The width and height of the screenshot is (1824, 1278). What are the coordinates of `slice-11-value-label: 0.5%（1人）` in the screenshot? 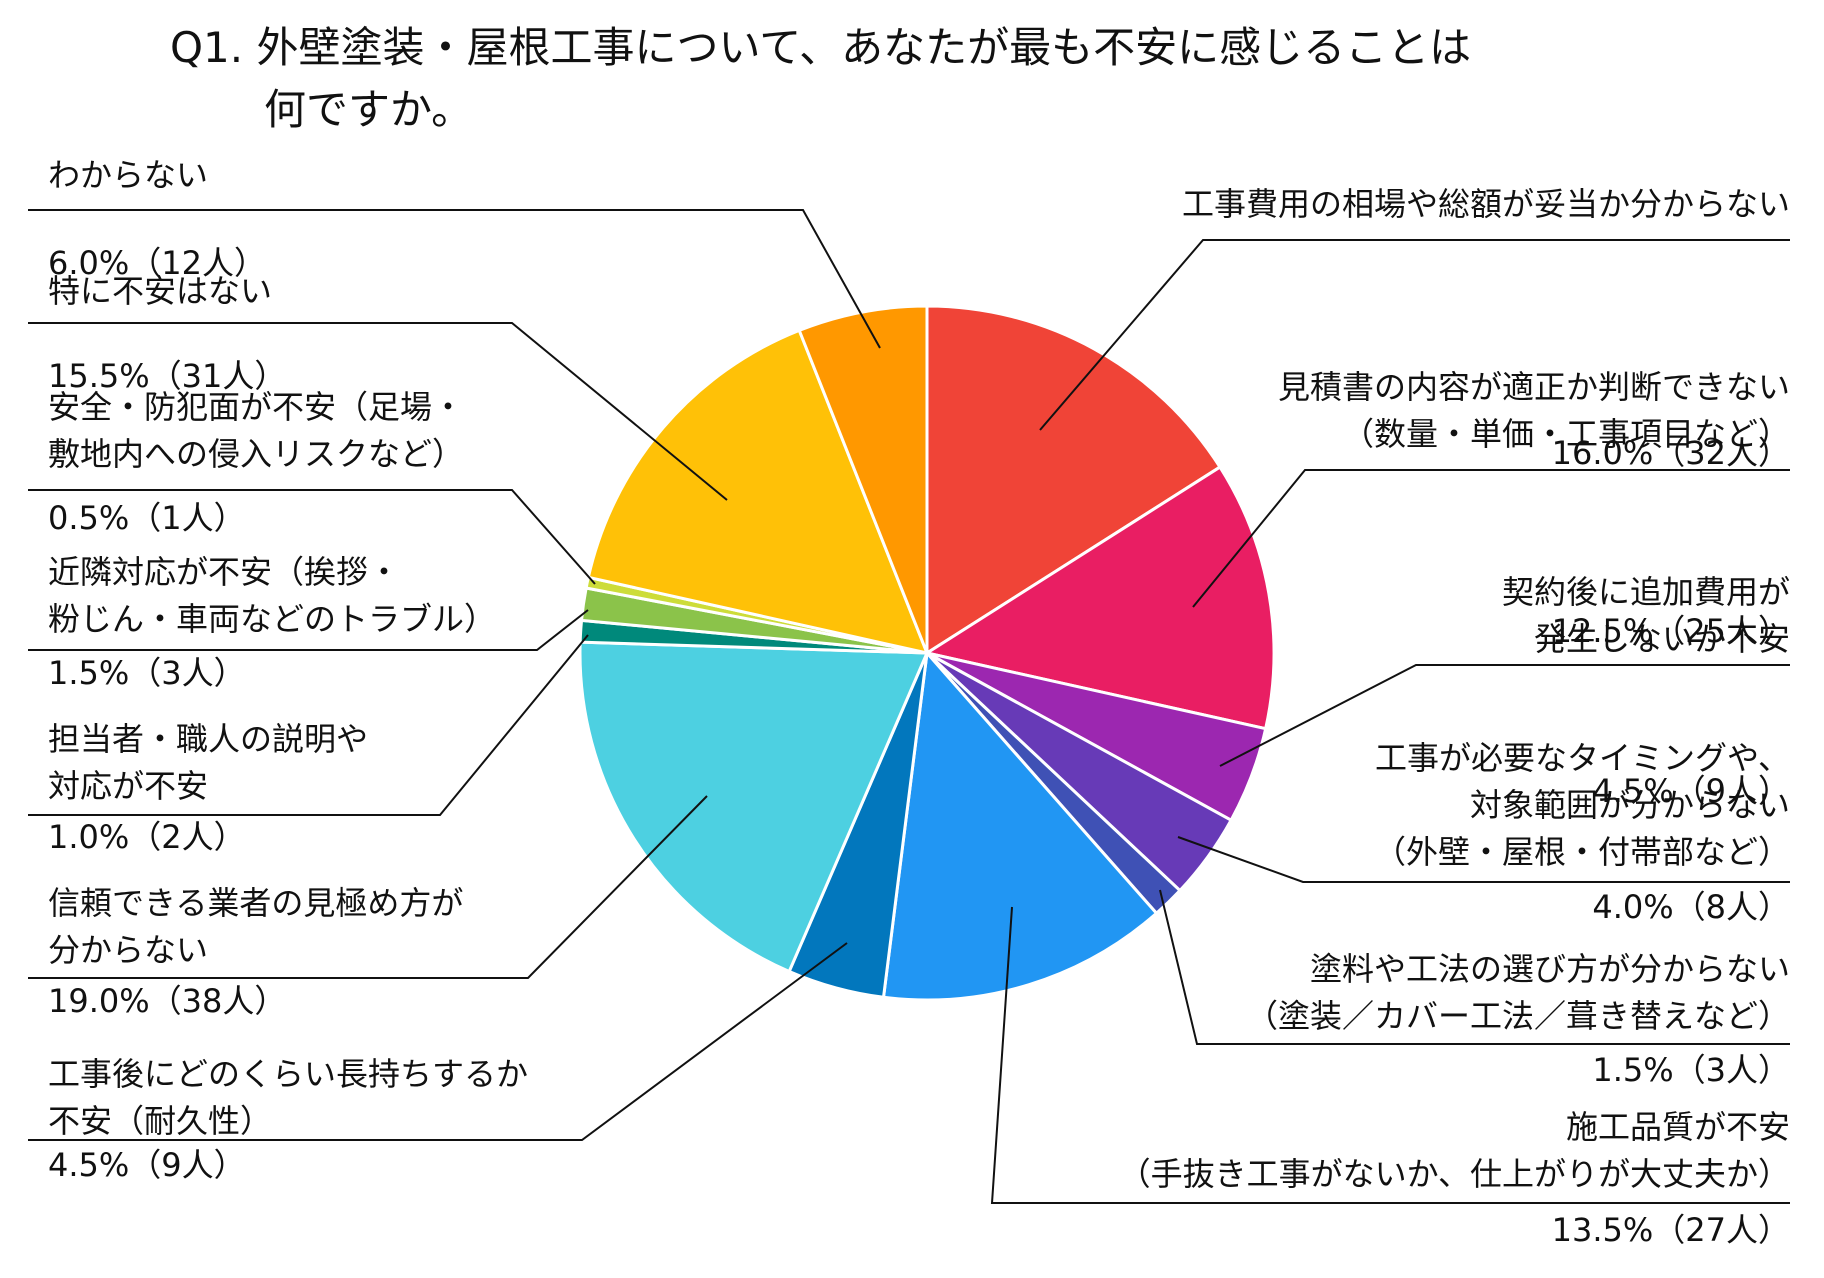 It's located at (147, 518).